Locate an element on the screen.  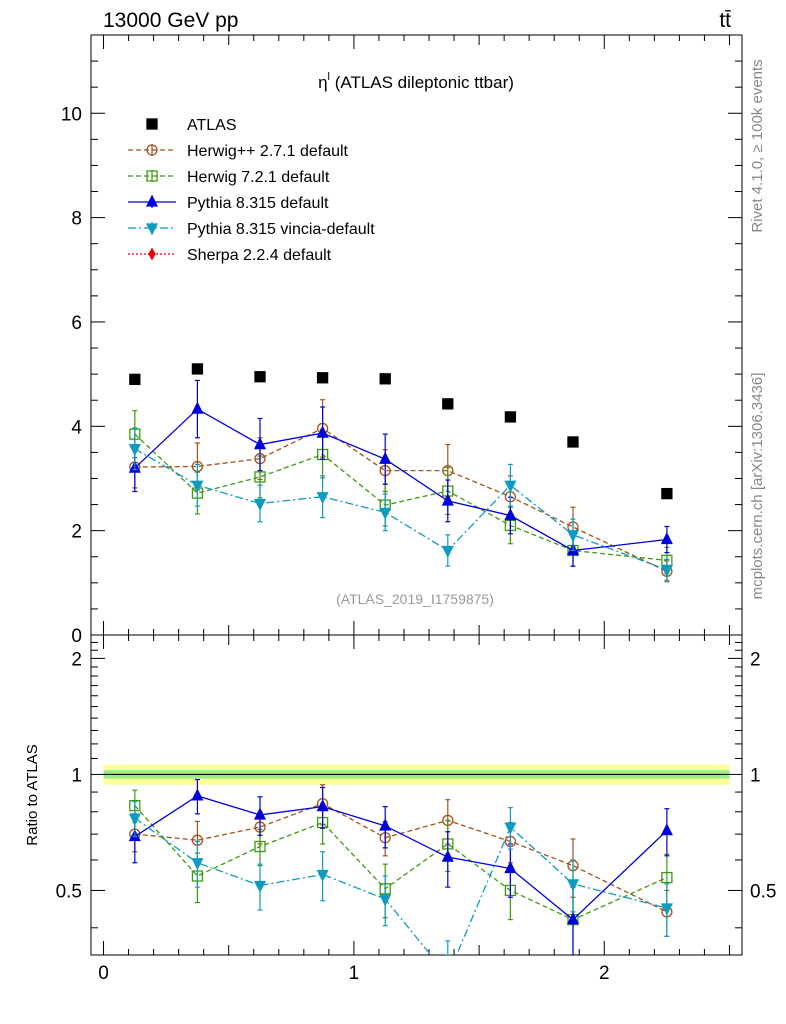
legend-label: Pythia 8.315 vincia-default is located at coordinates (281, 229).